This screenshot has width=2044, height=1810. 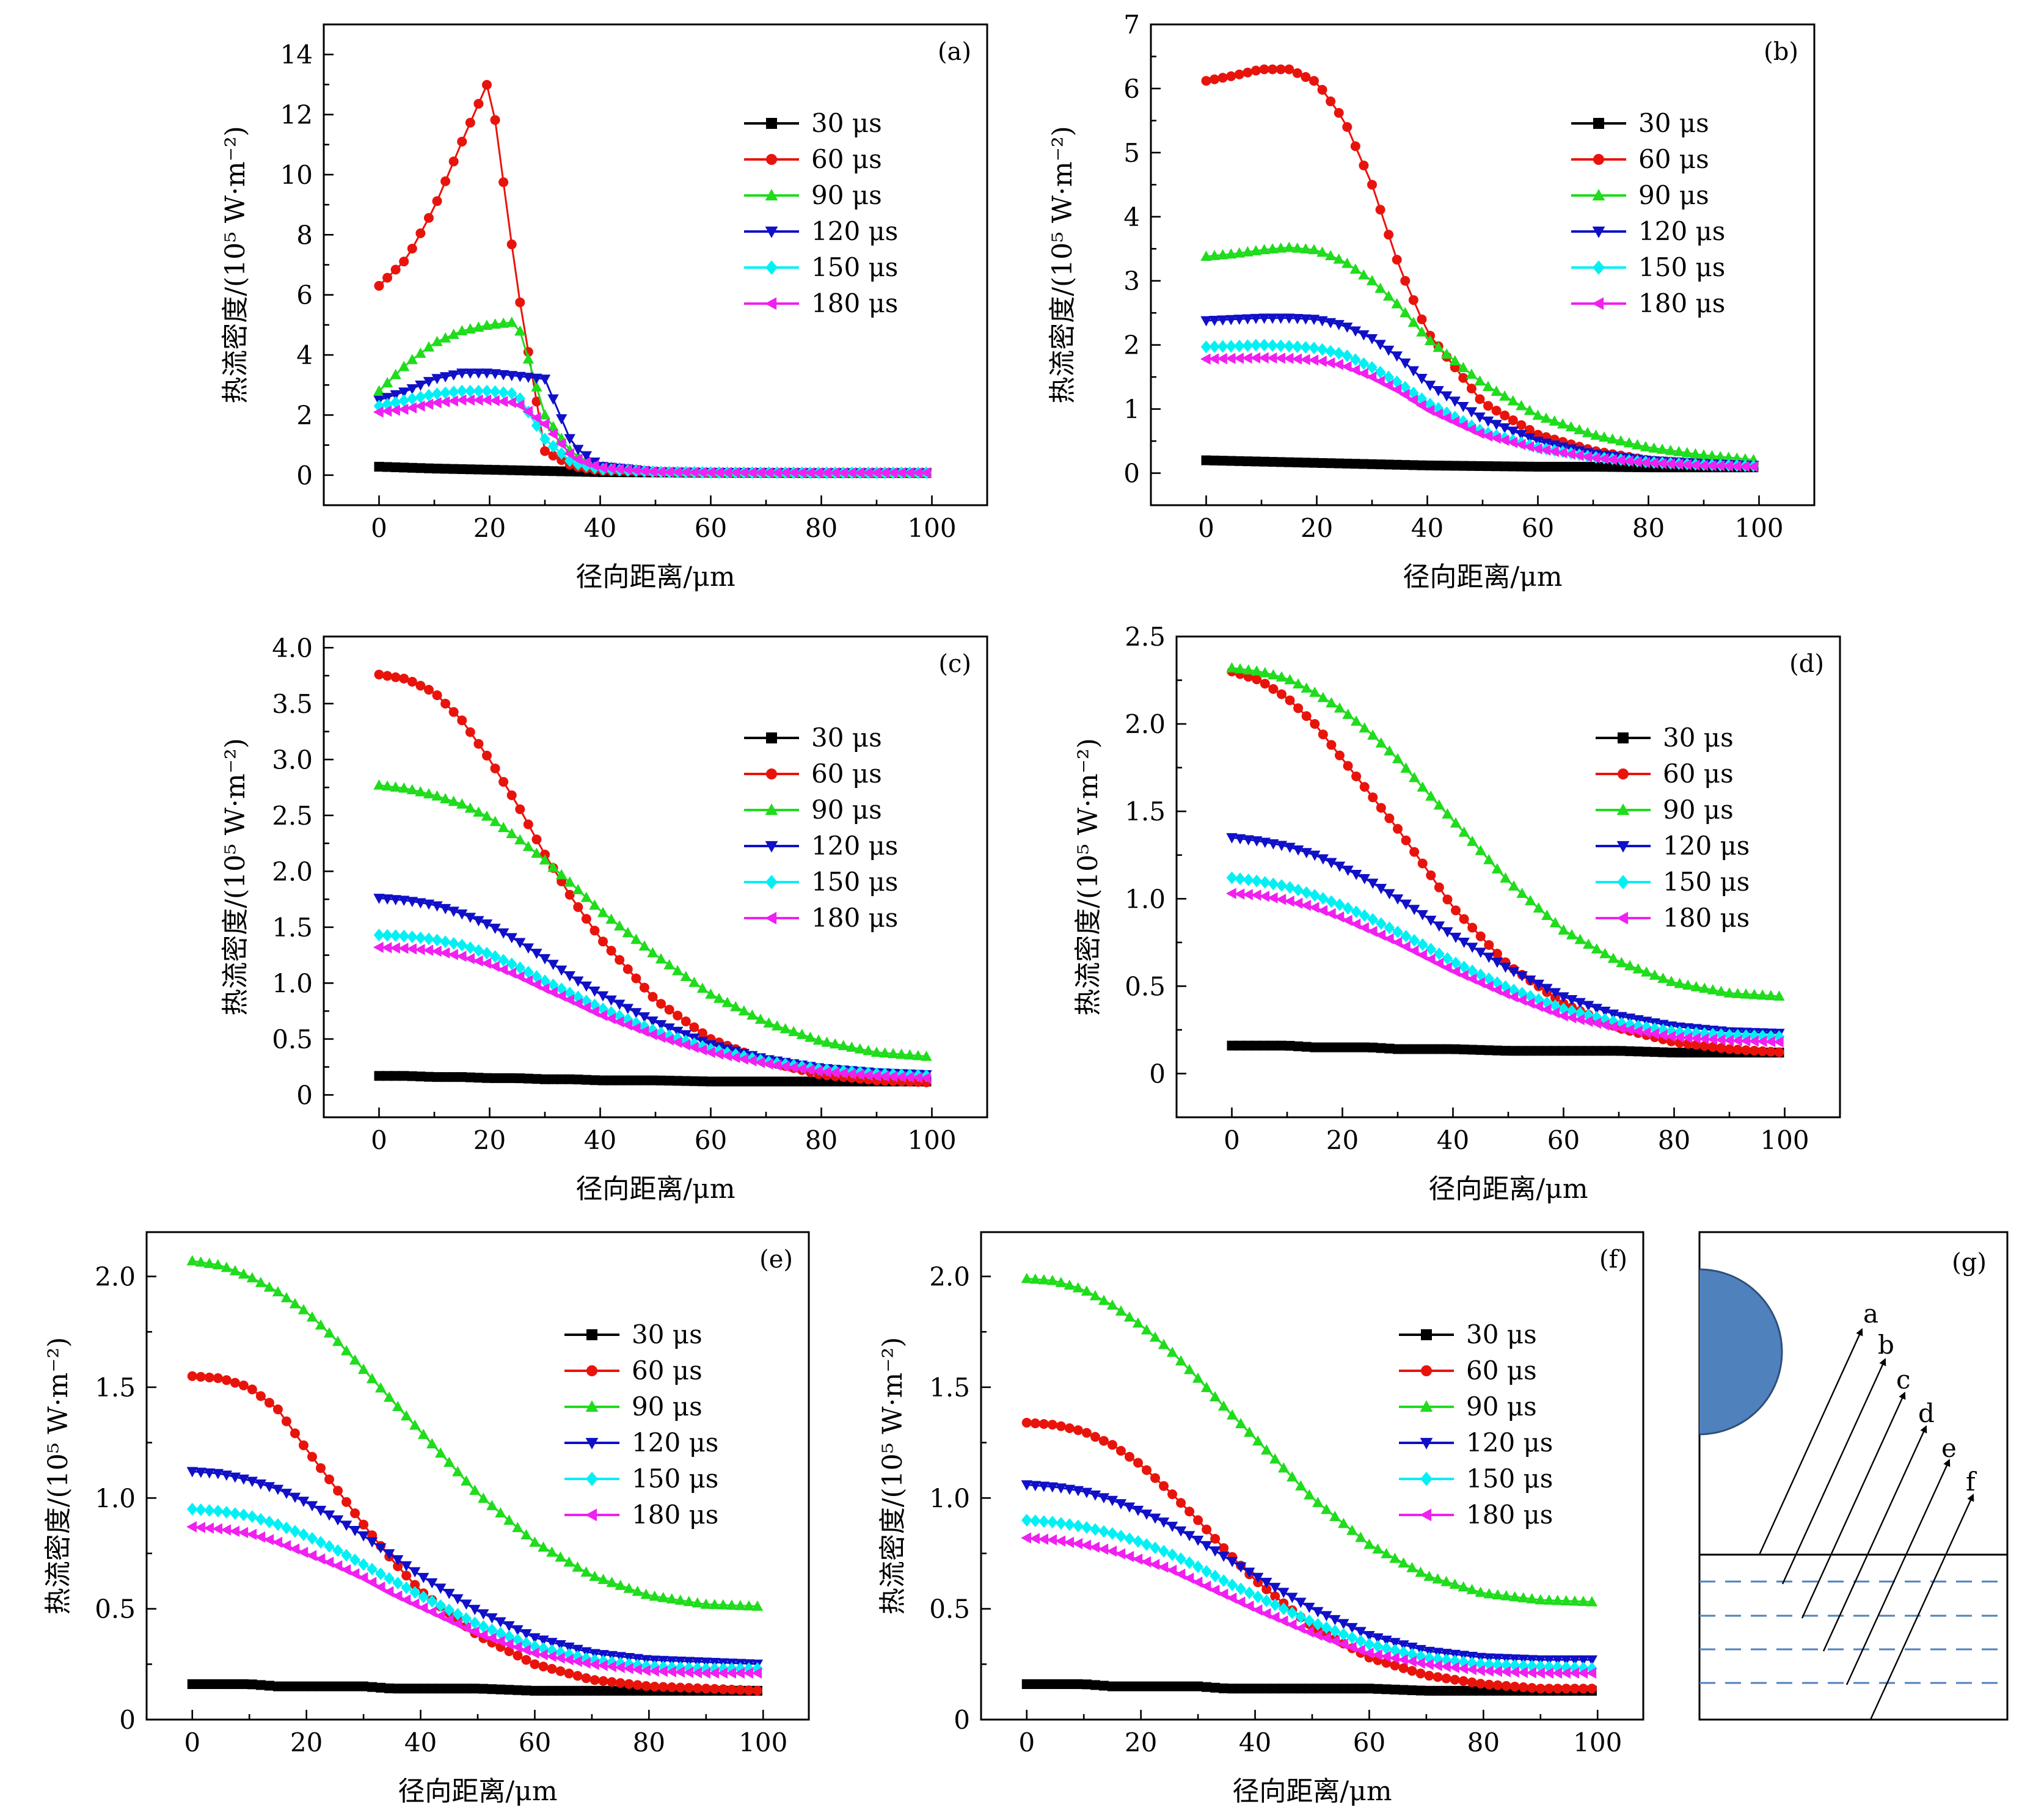 What do you see at coordinates (1875, 1538) in the screenshot?
I see `radial-line-d-arrow` at bounding box center [1875, 1538].